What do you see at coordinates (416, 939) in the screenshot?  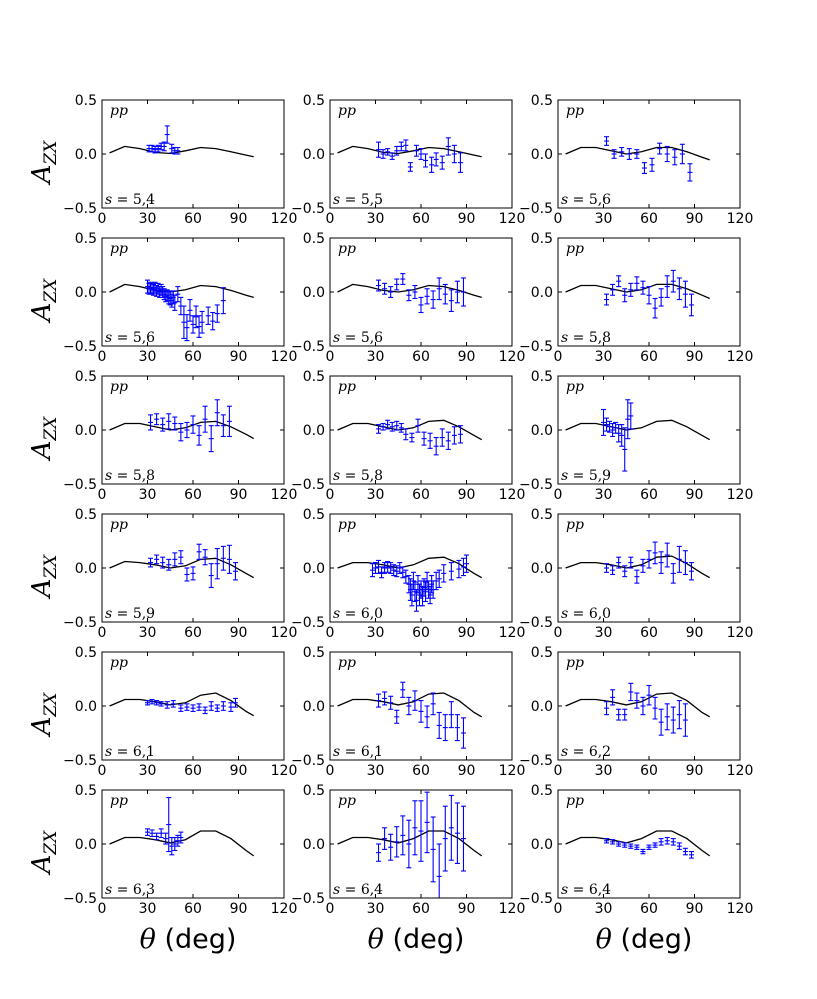 I see `x-axis-label: θ (deg)` at bounding box center [416, 939].